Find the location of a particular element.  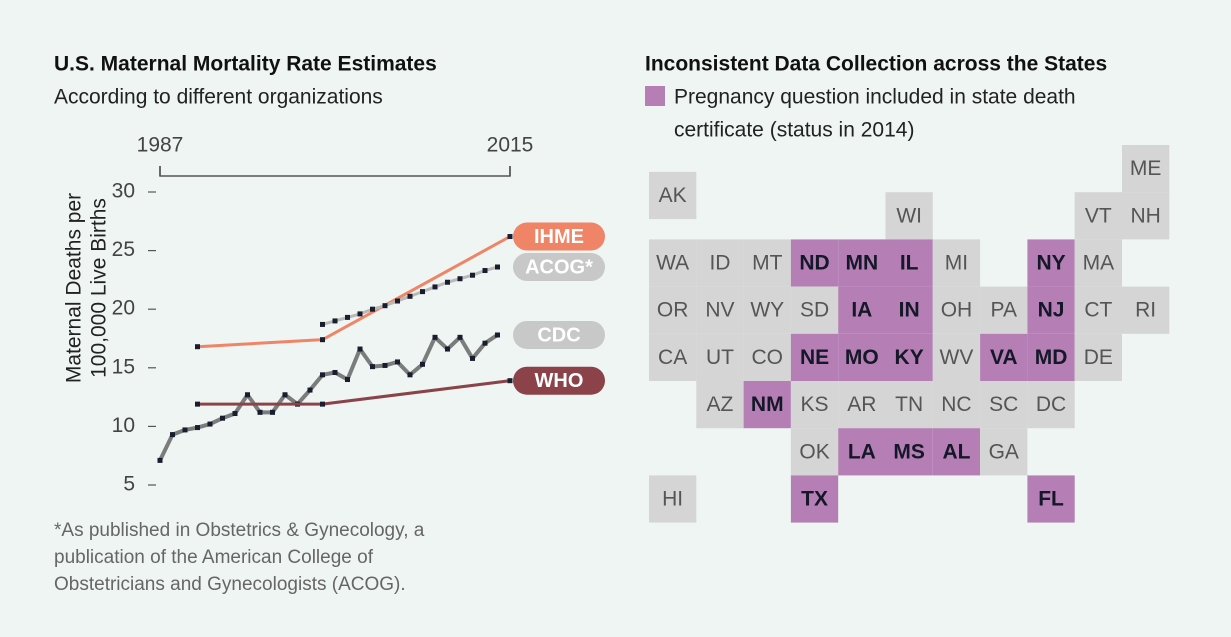

state-code: MI is located at coordinates (956, 263).